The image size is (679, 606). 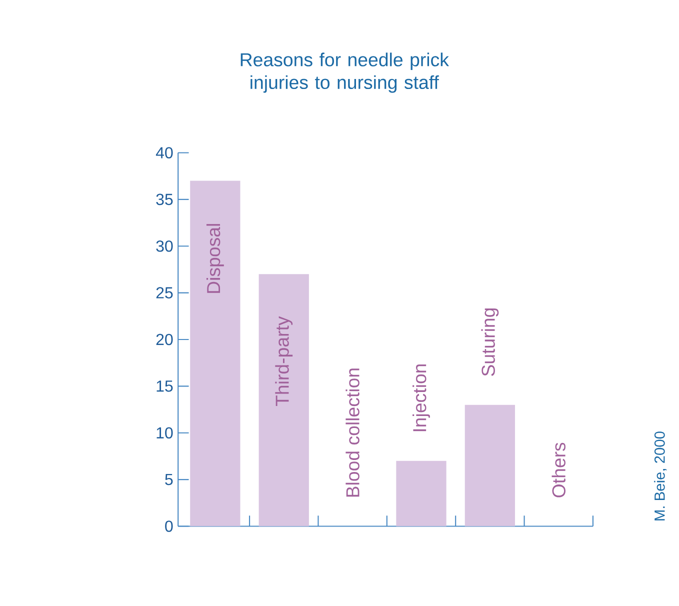 What do you see at coordinates (284, 361) in the screenshot?
I see `x-tick-label: Third-party` at bounding box center [284, 361].